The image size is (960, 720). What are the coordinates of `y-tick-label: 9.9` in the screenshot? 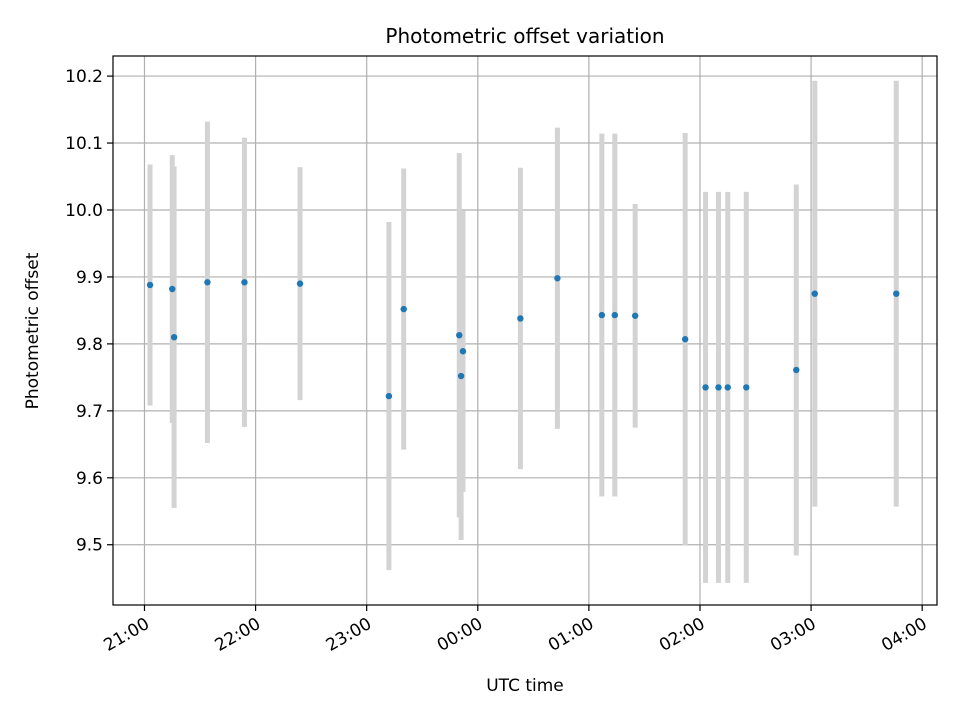 It's located at (89, 278).